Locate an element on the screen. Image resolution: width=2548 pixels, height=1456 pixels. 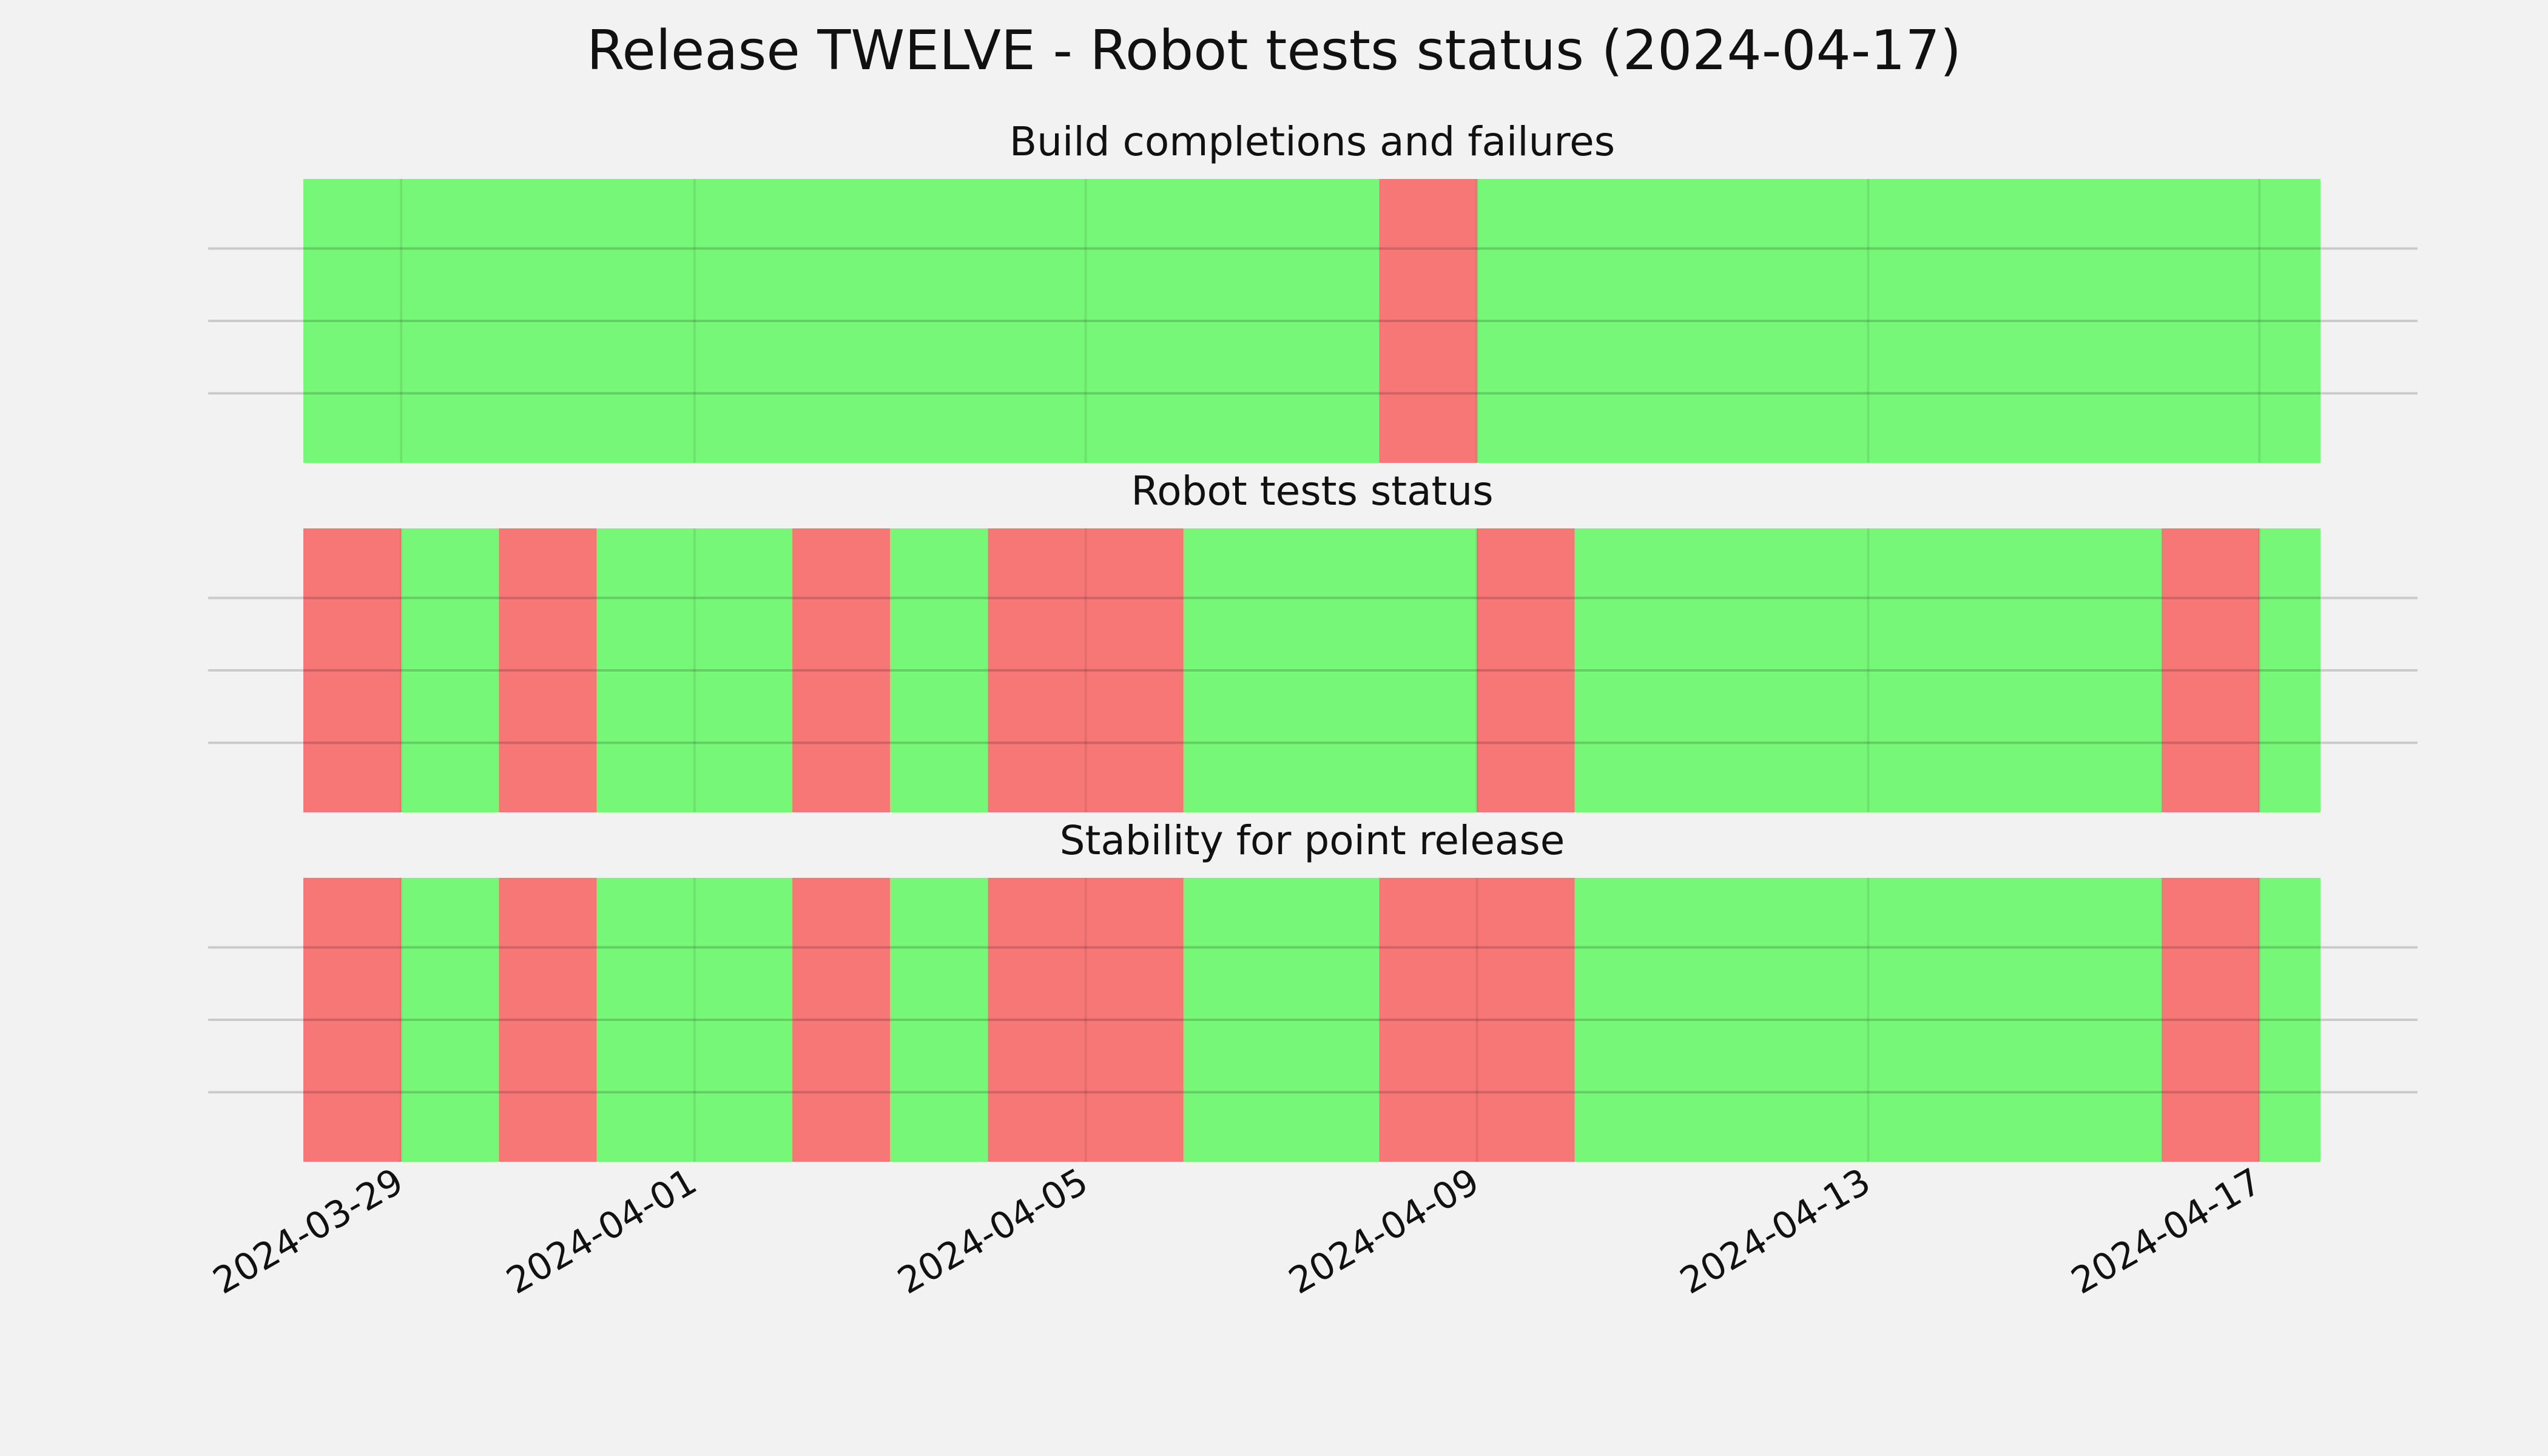
panel-title: Robot tests status is located at coordinates (1312, 491).